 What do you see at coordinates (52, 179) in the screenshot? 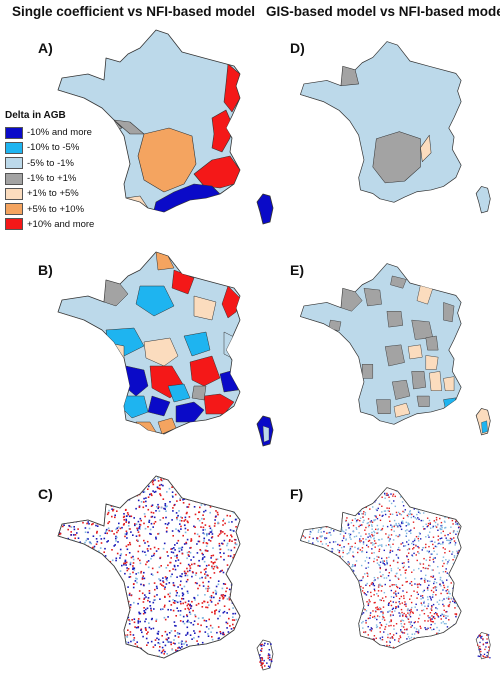
I see `legend-label: -1% to +1%` at bounding box center [52, 179].